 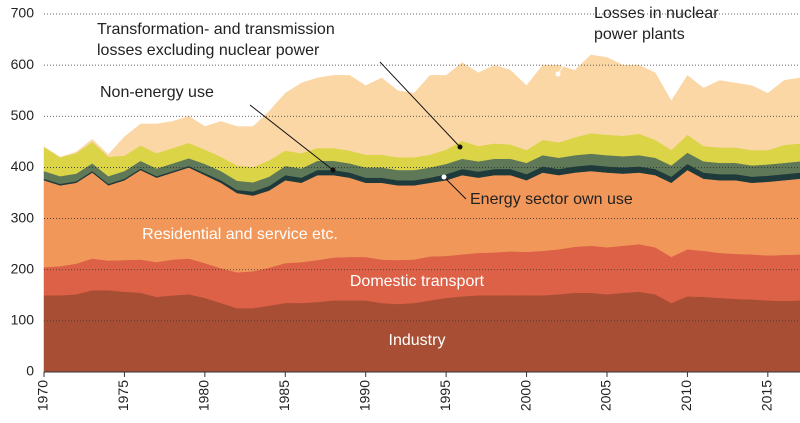 What do you see at coordinates (123, 395) in the screenshot?
I see `x-tick-label: 1975` at bounding box center [123, 395].